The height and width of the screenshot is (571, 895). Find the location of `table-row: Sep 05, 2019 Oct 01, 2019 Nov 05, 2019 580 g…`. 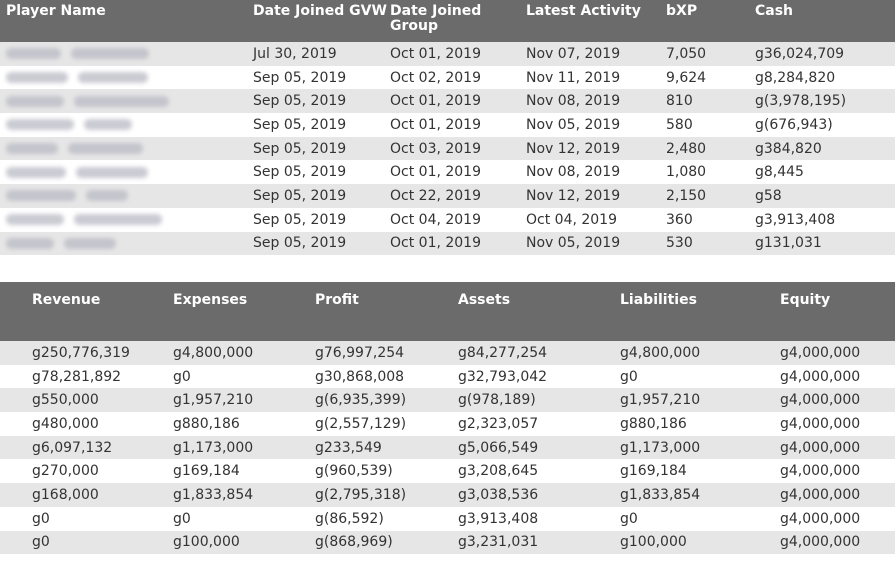

table-row: Sep 05, 2019 Oct 01, 2019 Nov 05, 2019 580 g… is located at coordinates (447, 125).